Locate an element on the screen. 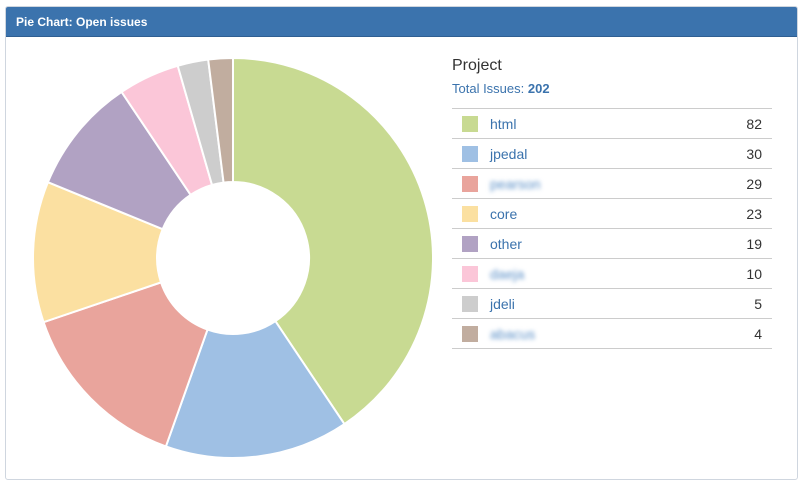  legend-row-3: core 23 is located at coordinates (612, 214).